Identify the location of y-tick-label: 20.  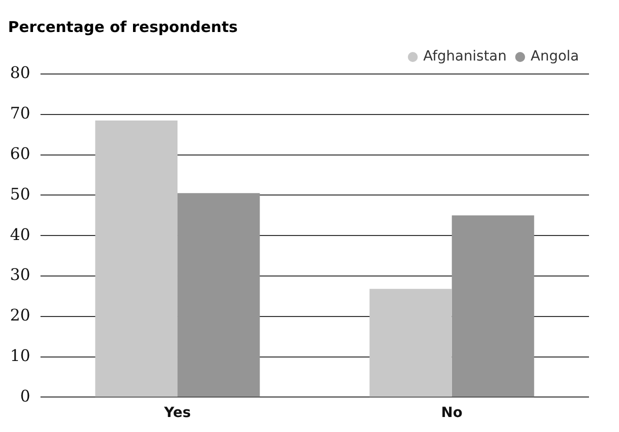
(20, 315).